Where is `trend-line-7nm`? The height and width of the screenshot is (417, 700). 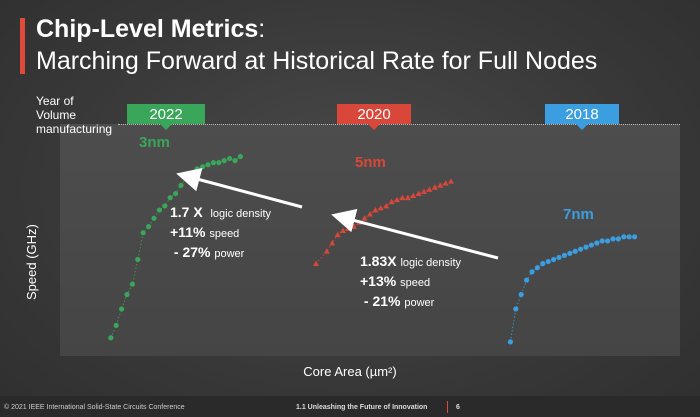
trend-line-7nm is located at coordinates (572, 289).